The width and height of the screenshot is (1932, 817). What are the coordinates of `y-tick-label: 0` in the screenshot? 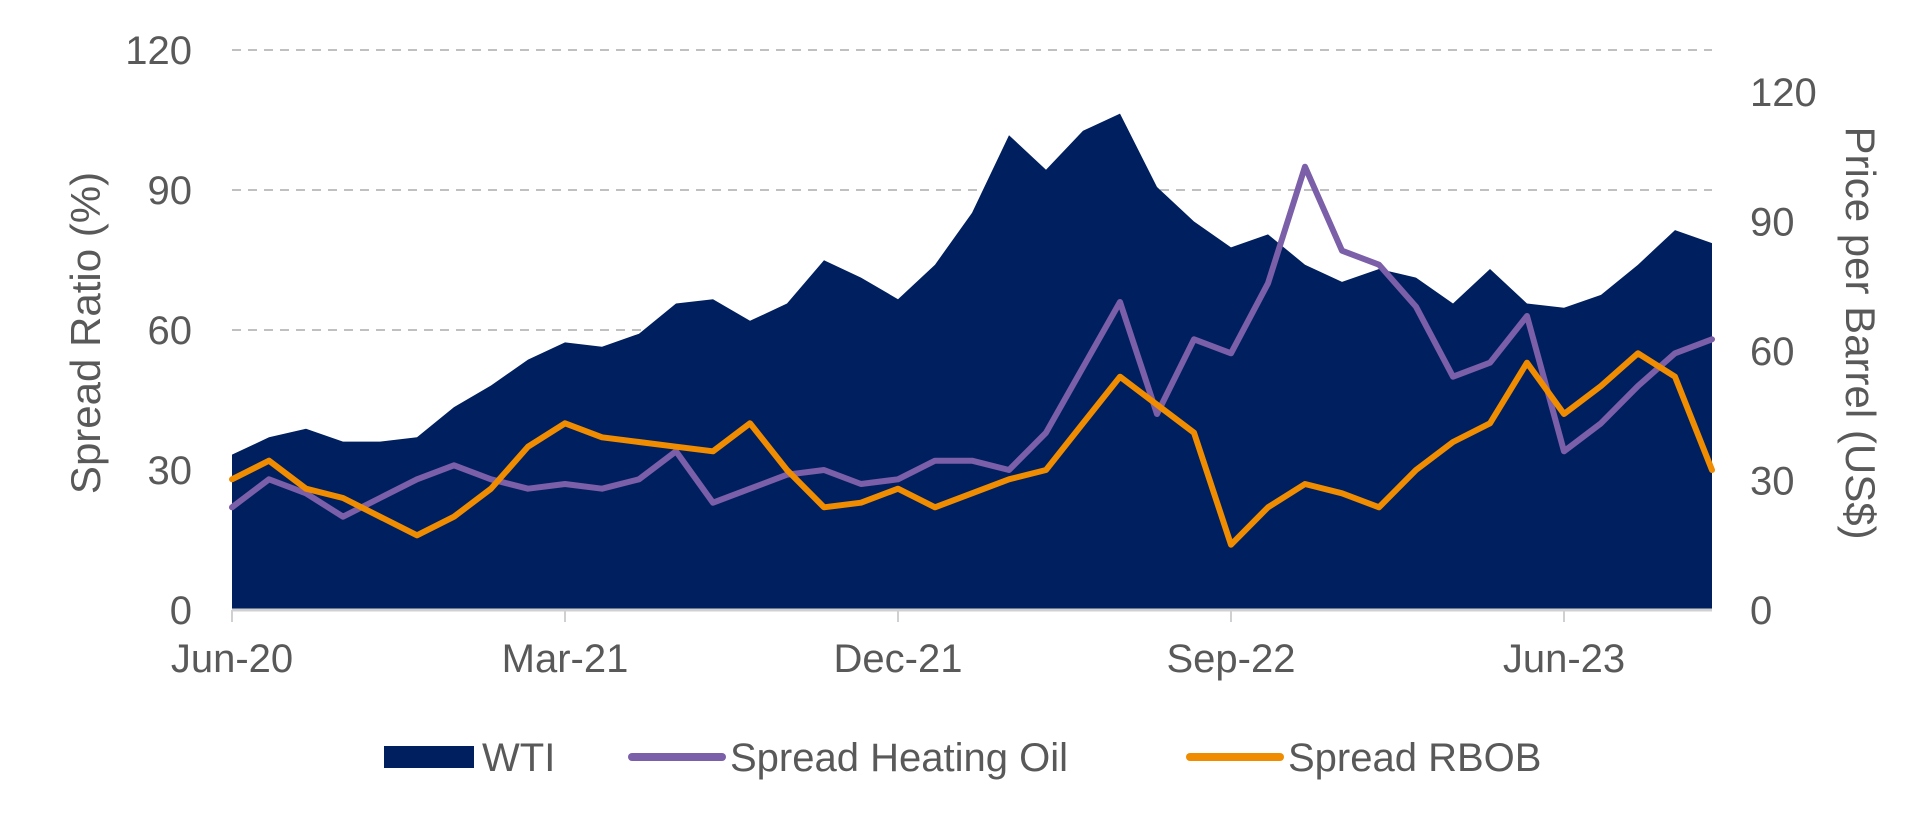 It's located at (181, 611).